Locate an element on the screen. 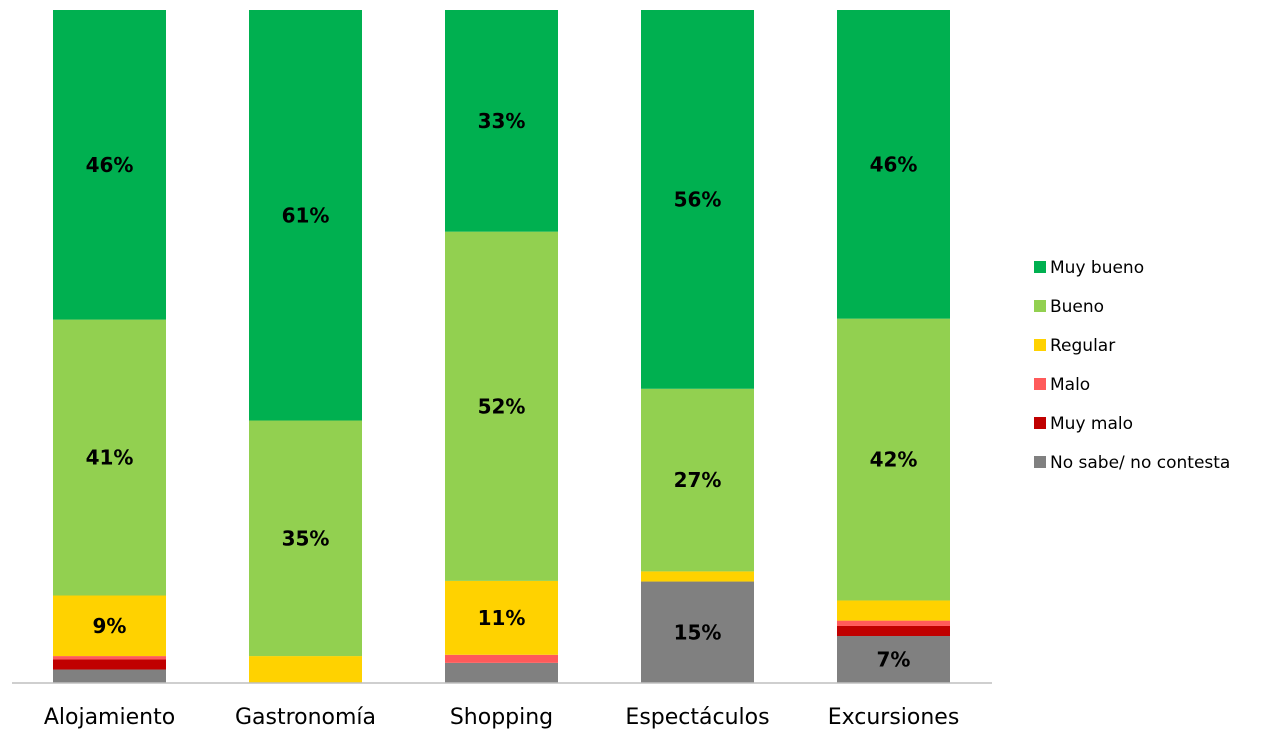  data-label-excursiones-bueno: 42% is located at coordinates (894, 460).